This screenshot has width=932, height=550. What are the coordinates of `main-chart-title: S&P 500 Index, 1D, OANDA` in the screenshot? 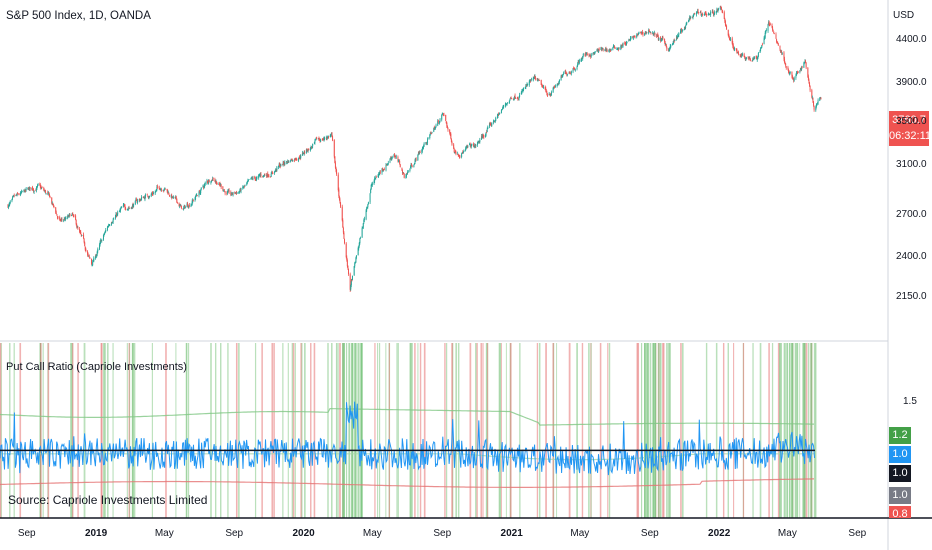 It's located at (78, 16).